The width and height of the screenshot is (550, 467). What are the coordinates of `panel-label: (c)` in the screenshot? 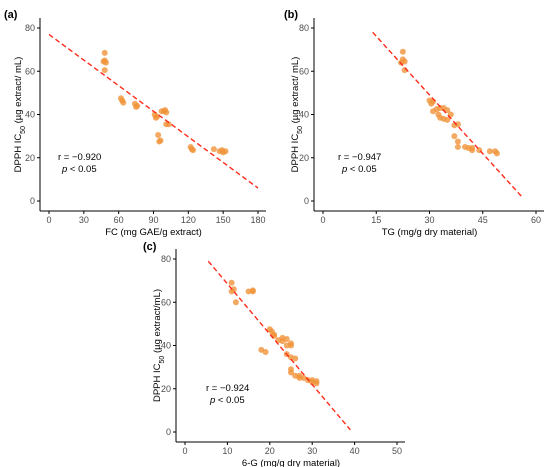 It's located at (150, 247).